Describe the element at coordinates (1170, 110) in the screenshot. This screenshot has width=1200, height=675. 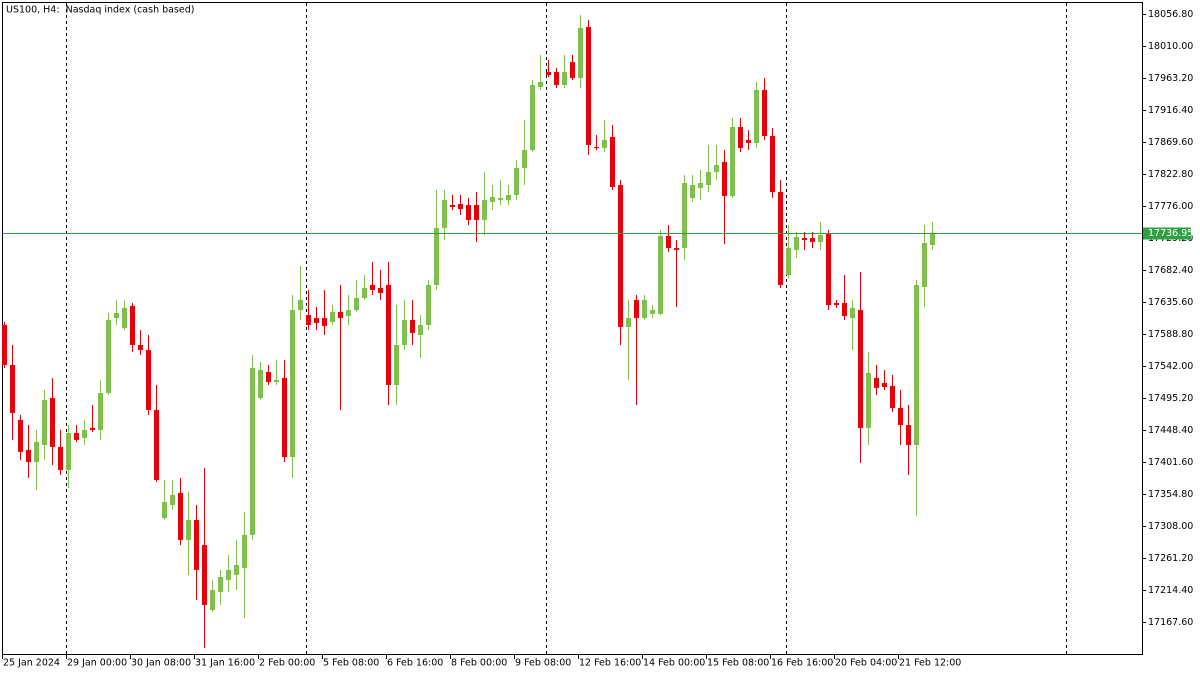
I see `y-tick-label: 17916.40` at that location.